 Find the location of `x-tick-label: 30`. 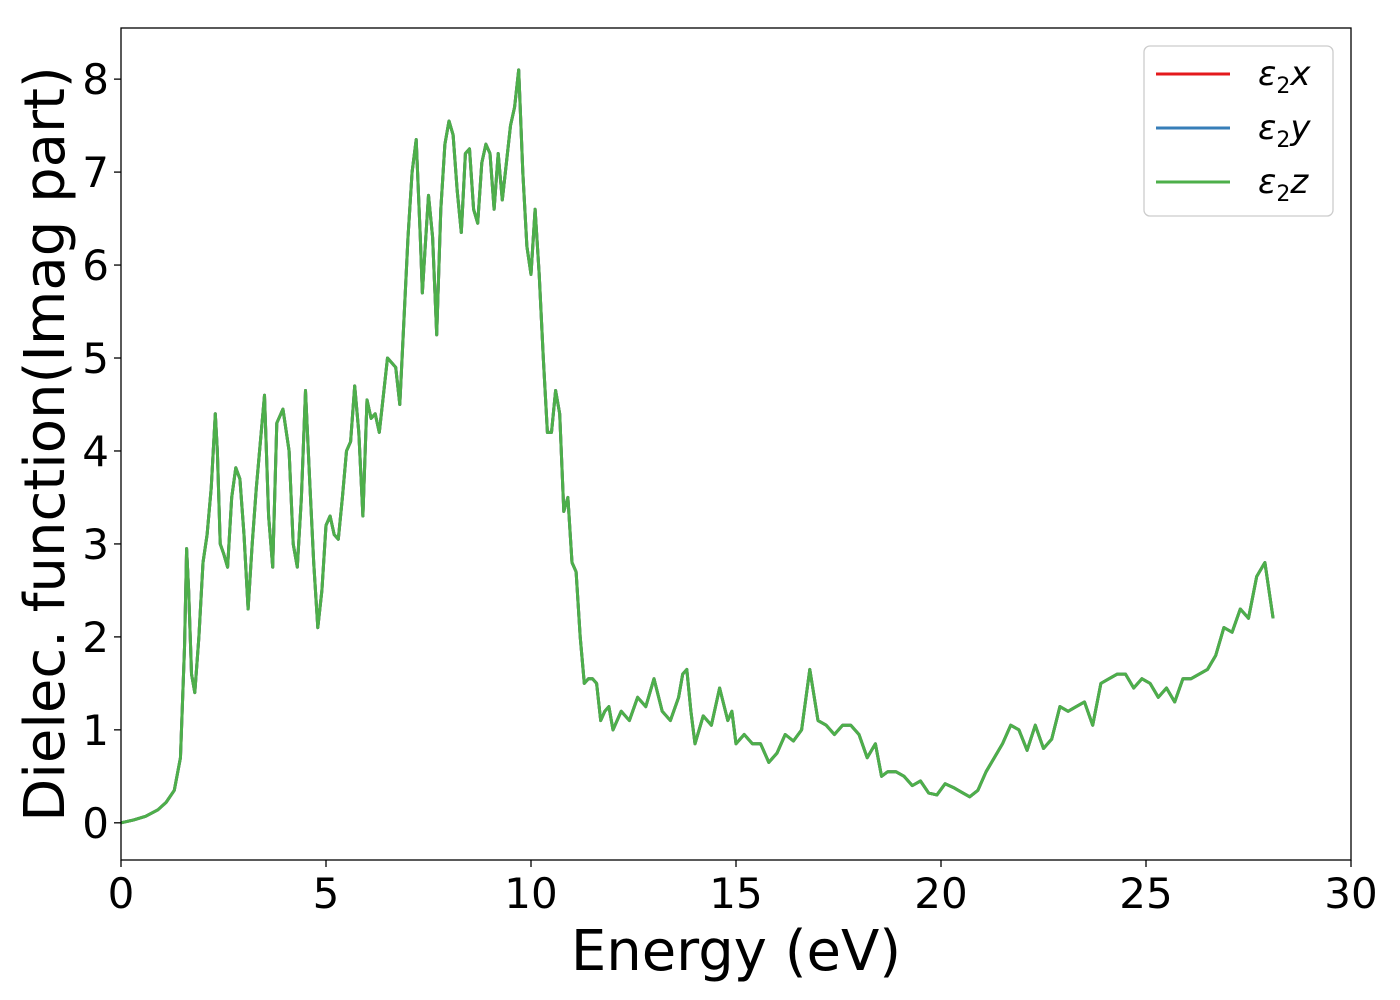

x-tick-label: 30 is located at coordinates (1350, 893).